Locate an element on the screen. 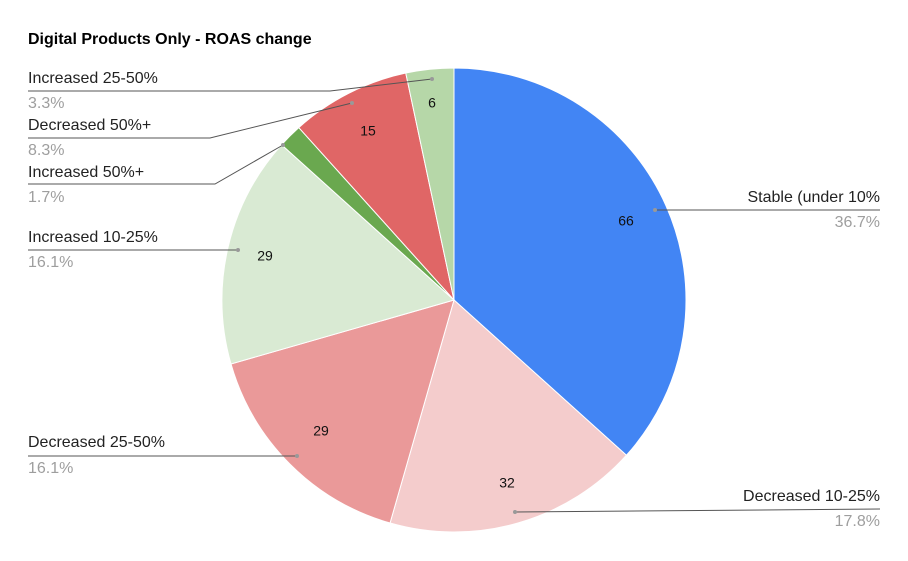  slice-name: Decreased 10-25% is located at coordinates (811, 496).